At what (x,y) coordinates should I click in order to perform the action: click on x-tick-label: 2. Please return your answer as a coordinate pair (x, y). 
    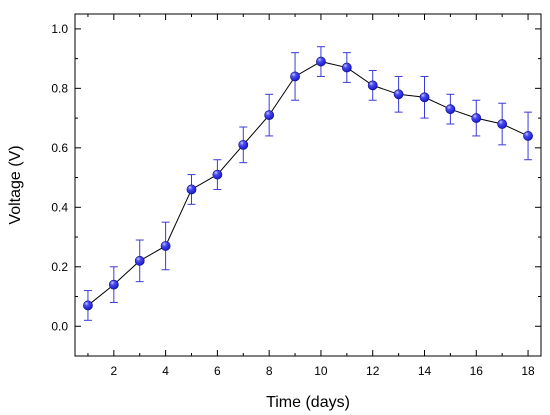
    Looking at the image, I should click on (113, 371).